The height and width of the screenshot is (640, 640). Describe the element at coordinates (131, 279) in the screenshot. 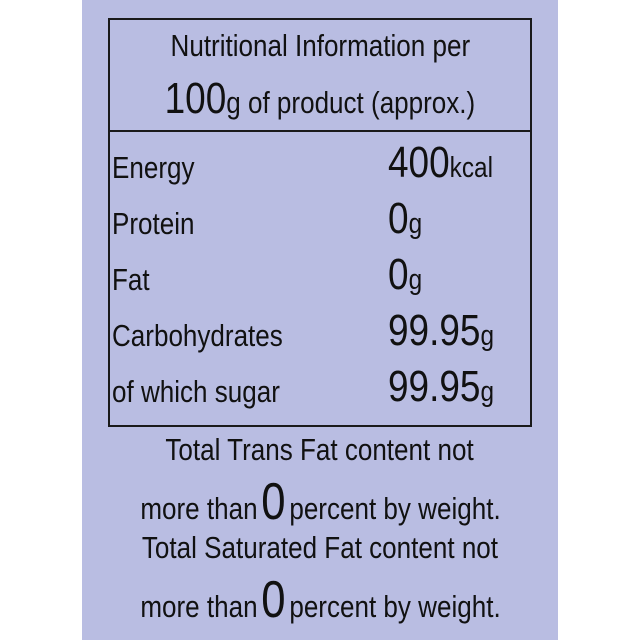

I see `nutrient-name: Fat` at that location.